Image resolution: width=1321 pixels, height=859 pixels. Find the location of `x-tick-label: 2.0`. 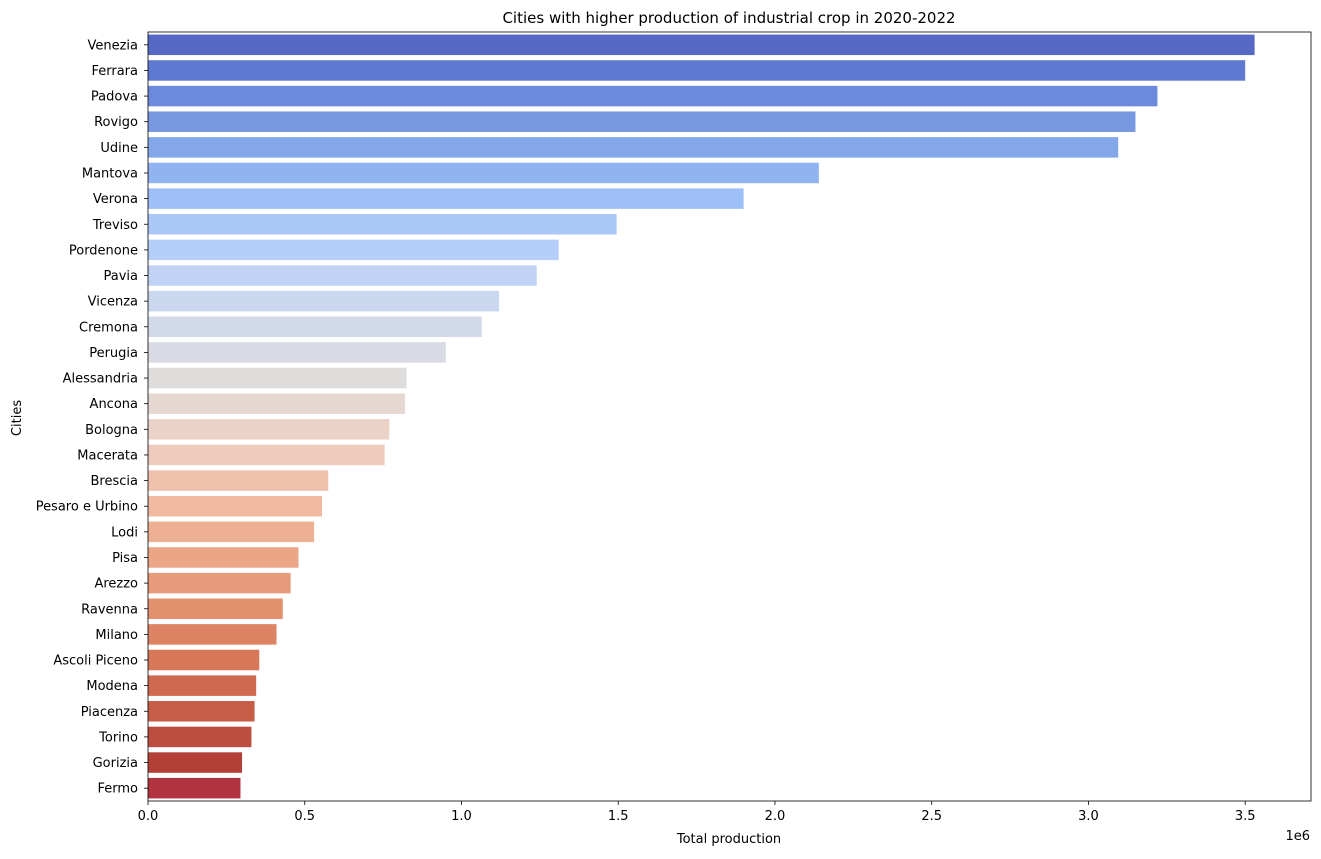

x-tick-label: 2.0 is located at coordinates (775, 816).